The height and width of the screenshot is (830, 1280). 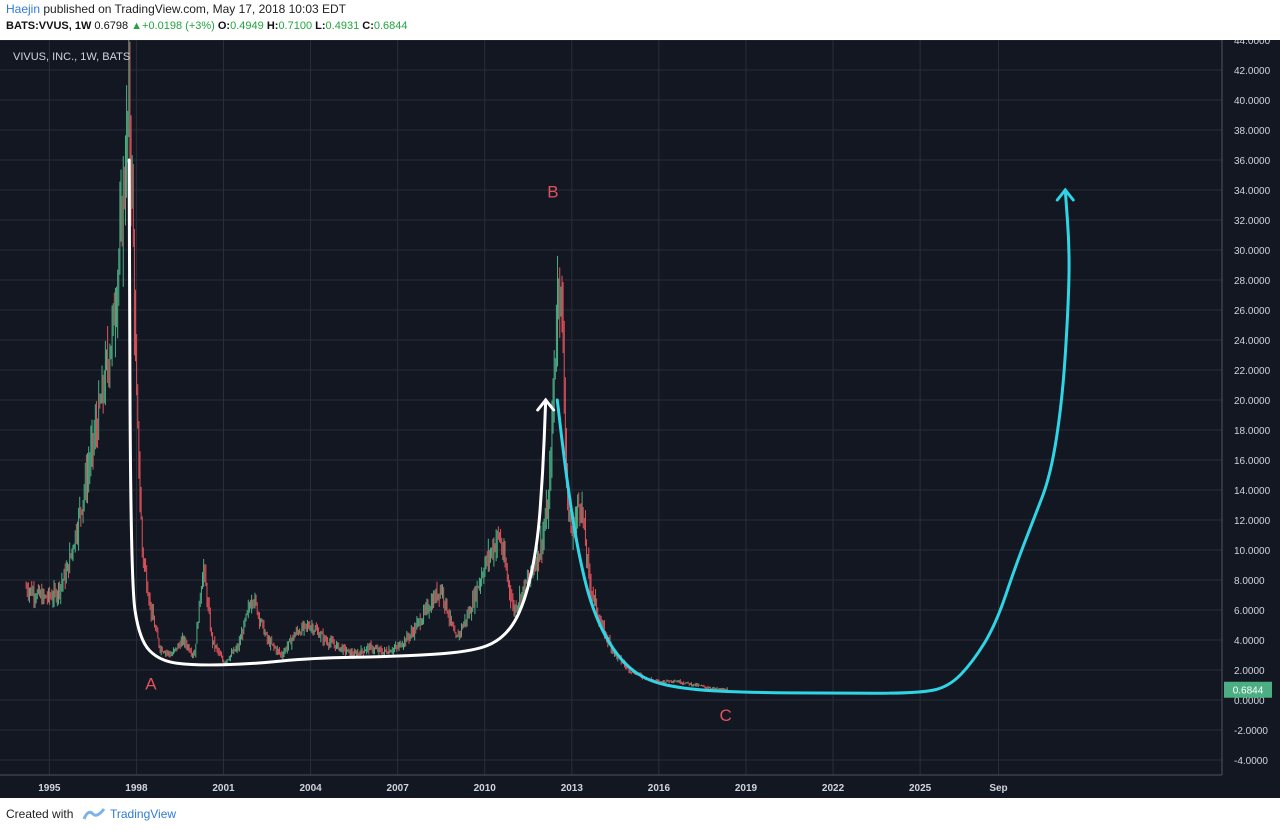 I want to click on y-tick-label: 34.0000, so click(x=1252, y=191).